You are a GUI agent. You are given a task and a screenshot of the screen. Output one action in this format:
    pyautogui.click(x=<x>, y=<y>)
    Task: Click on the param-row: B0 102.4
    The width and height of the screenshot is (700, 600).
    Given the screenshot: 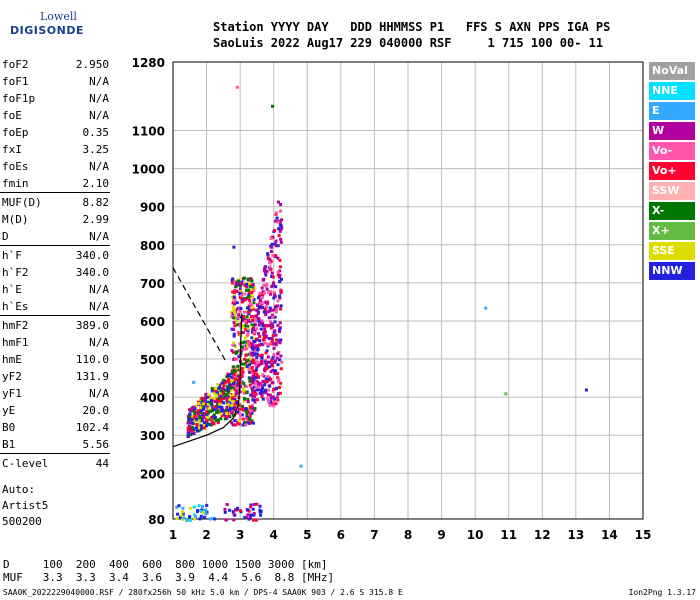 What is the action you would take?
    pyautogui.click(x=56, y=427)
    